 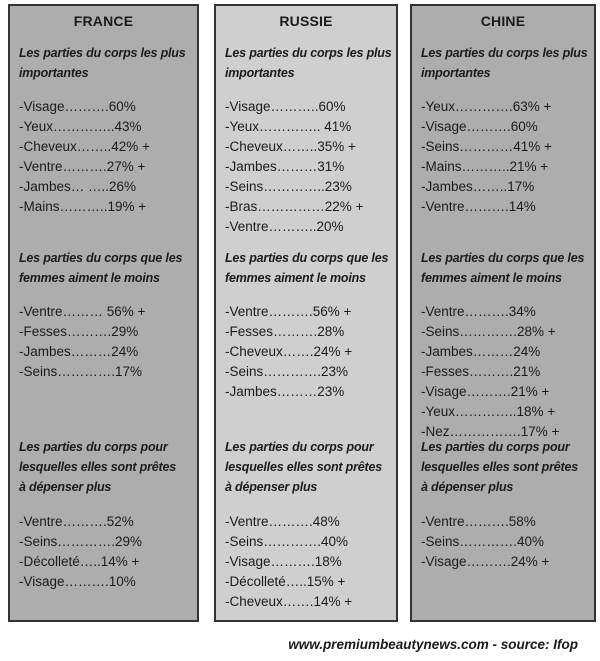 I want to click on list-item: -Seins…………..23%, so click(x=288, y=186).